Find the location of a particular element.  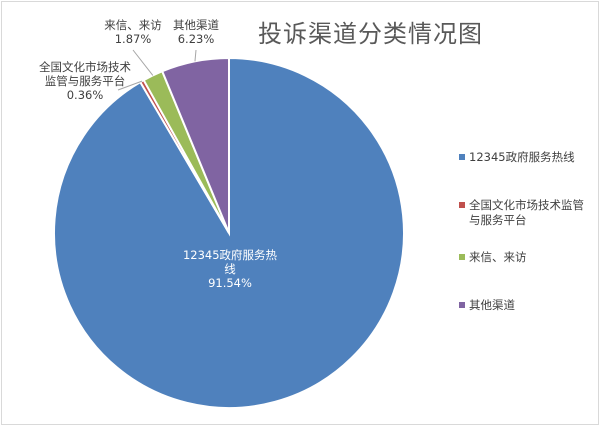

legend-label: 12345政府服务热线 is located at coordinates (522, 157).